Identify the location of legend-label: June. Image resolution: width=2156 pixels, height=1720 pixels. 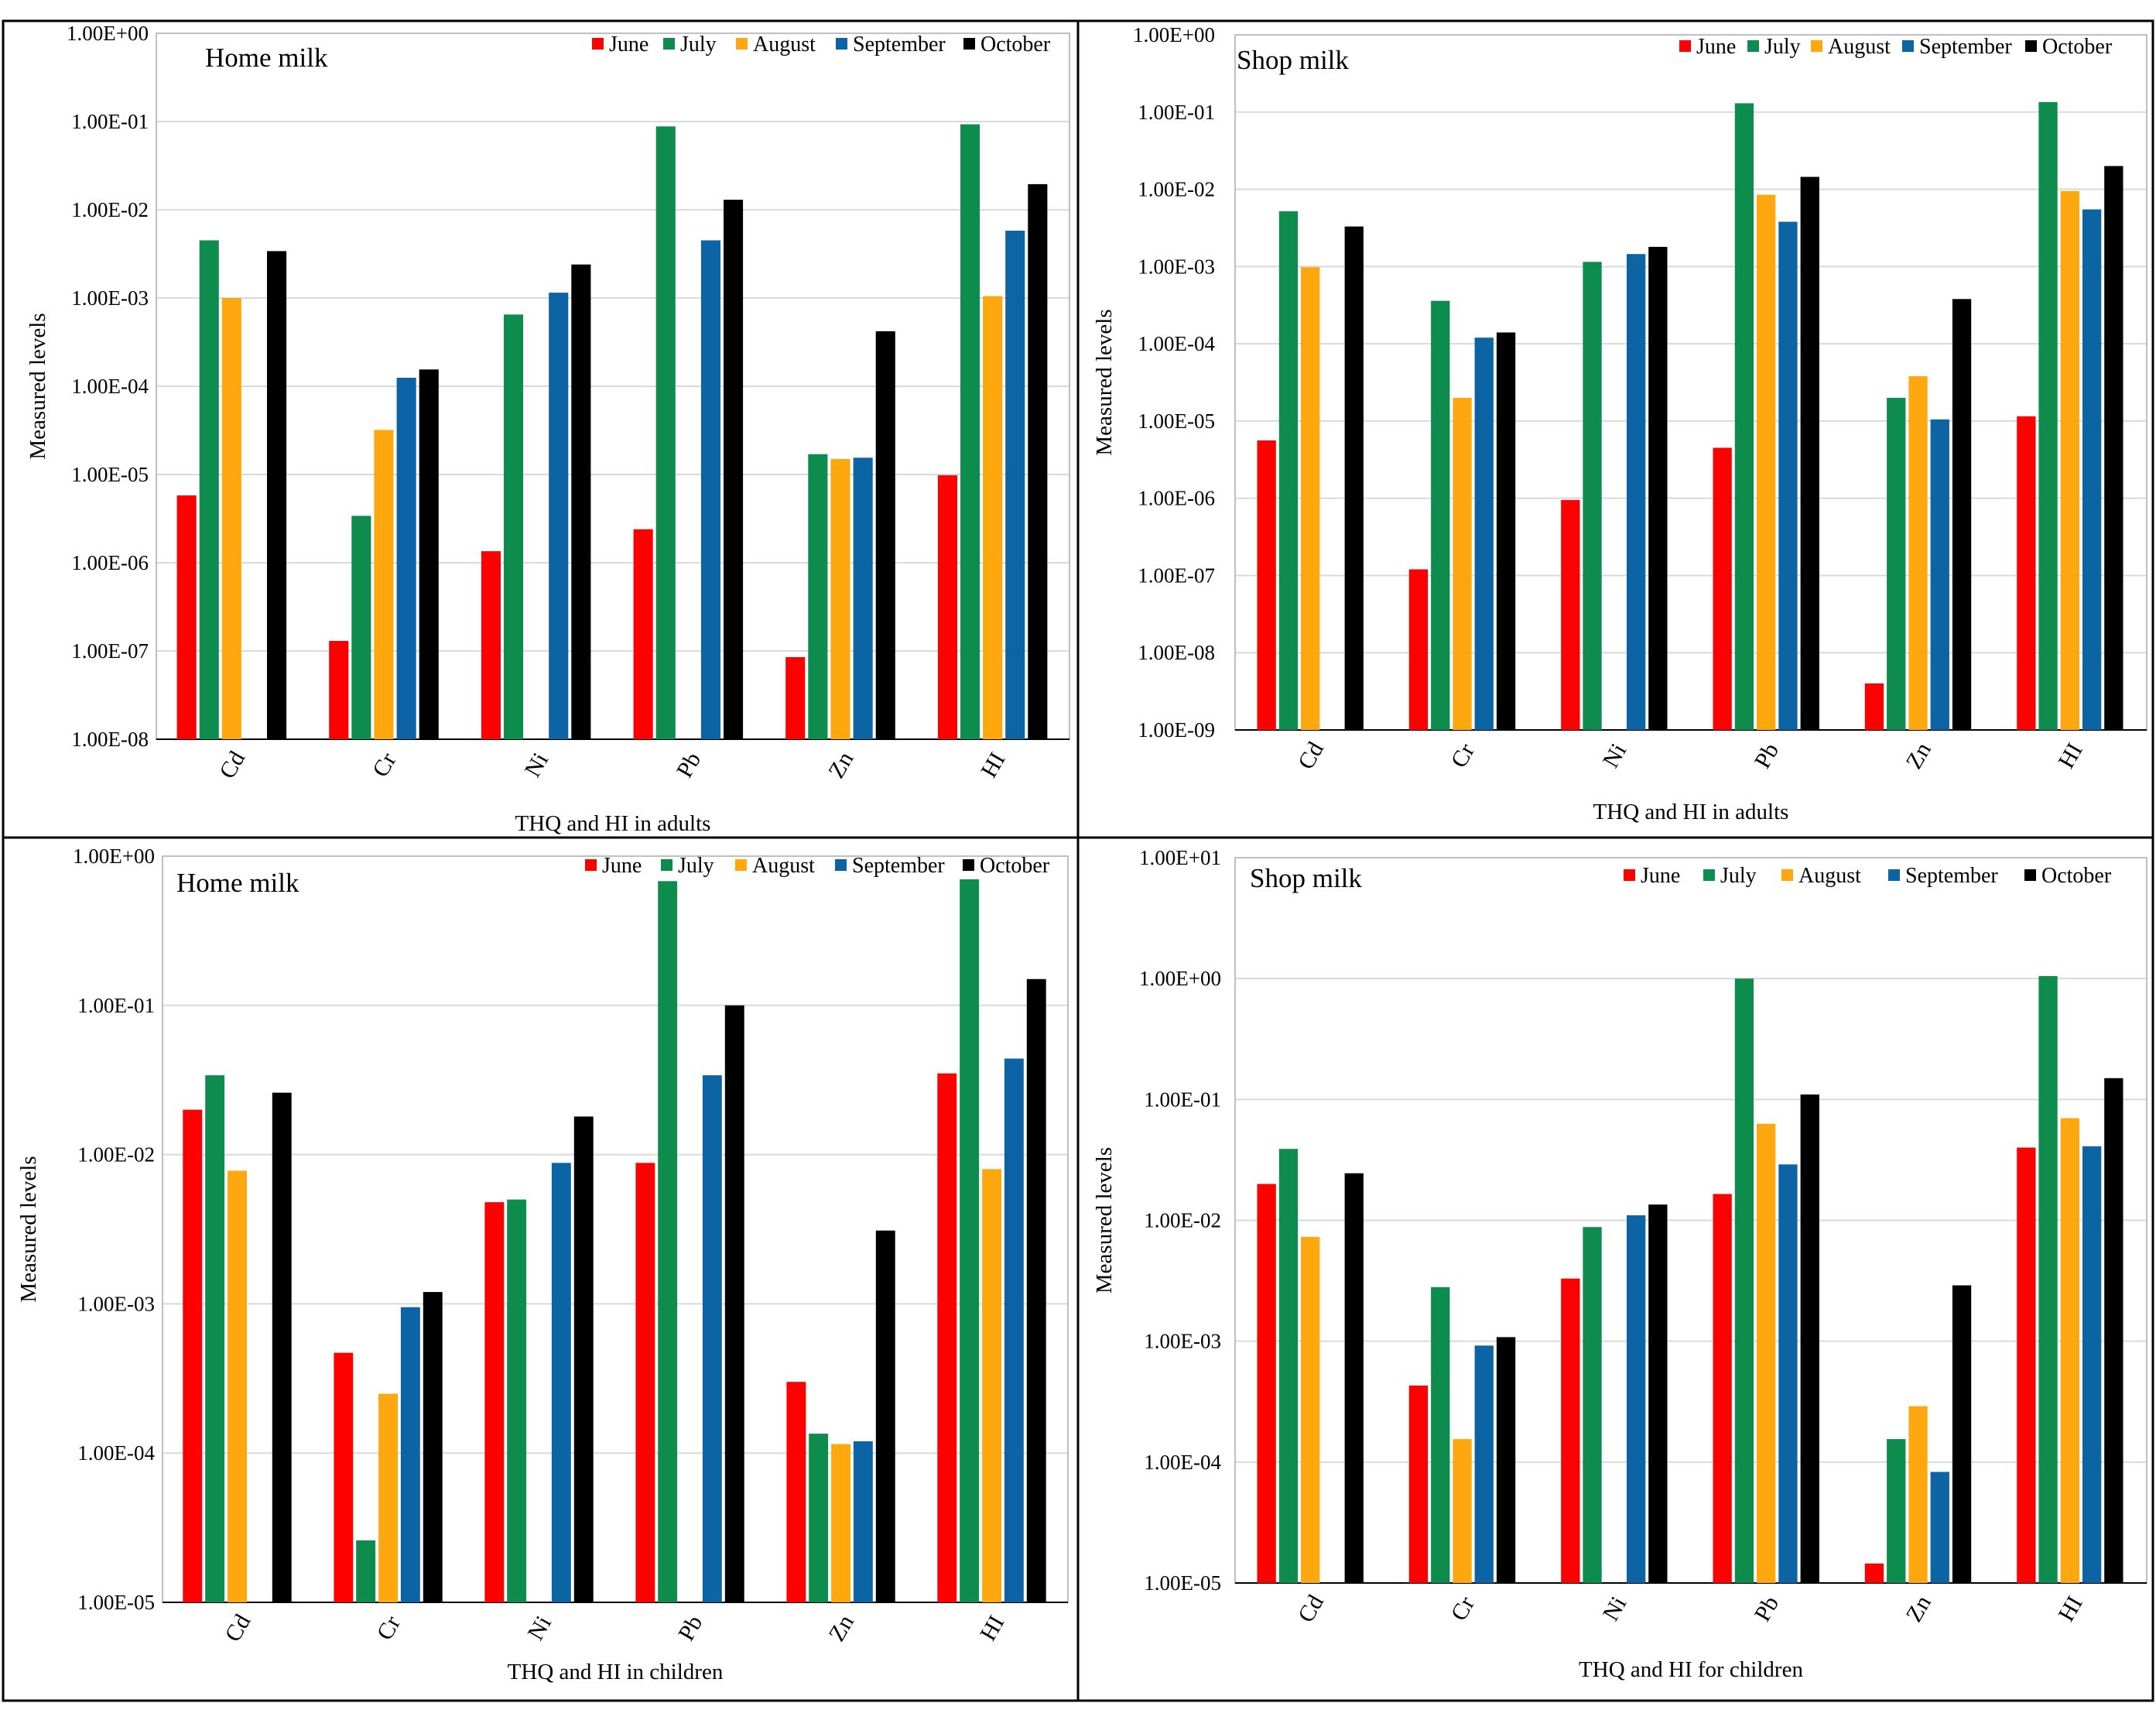
(1716, 47).